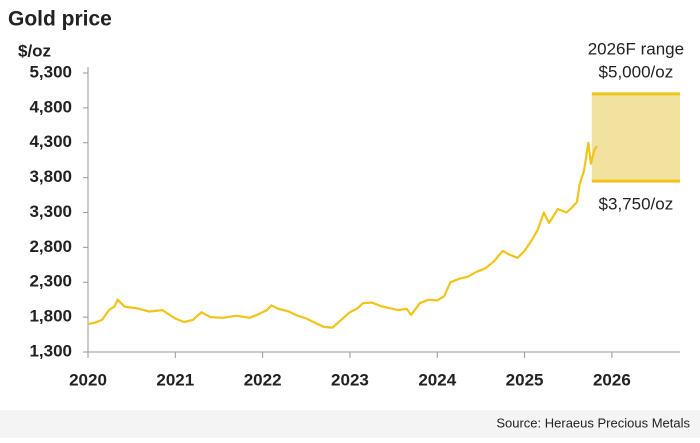  I want to click on y-tick-label: 2,300, so click(50, 281).